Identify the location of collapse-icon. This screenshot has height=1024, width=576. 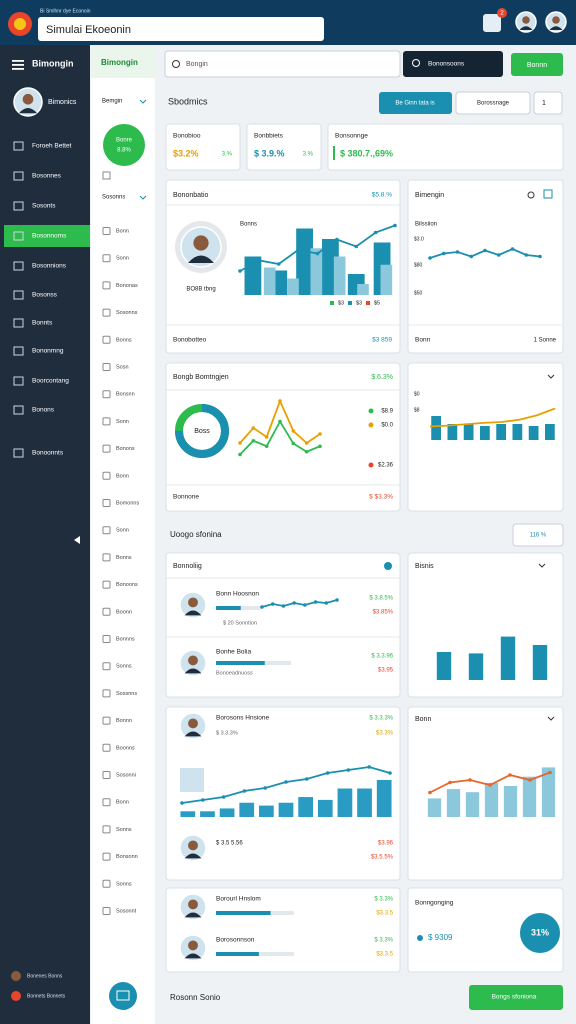
(77, 540).